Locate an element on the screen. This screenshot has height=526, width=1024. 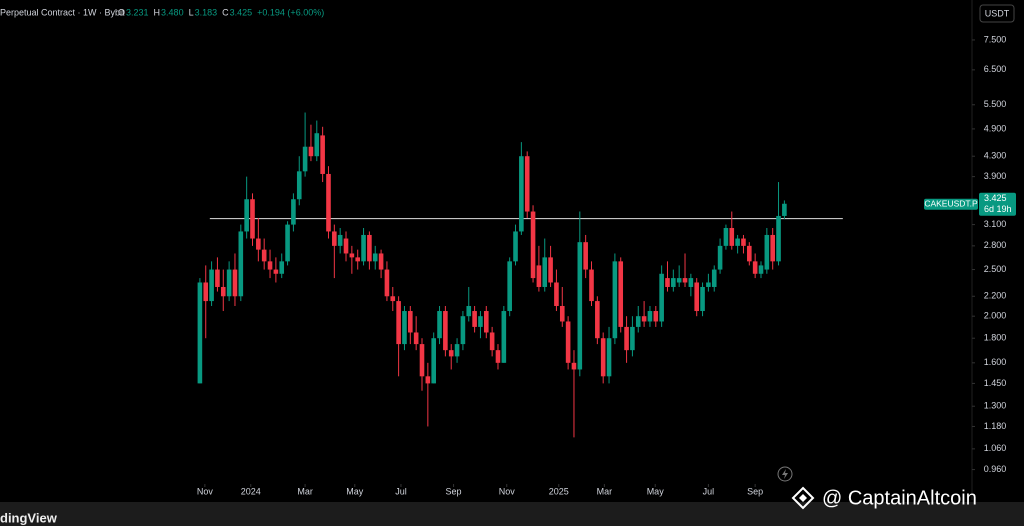
currency-button is located at coordinates (997, 13).